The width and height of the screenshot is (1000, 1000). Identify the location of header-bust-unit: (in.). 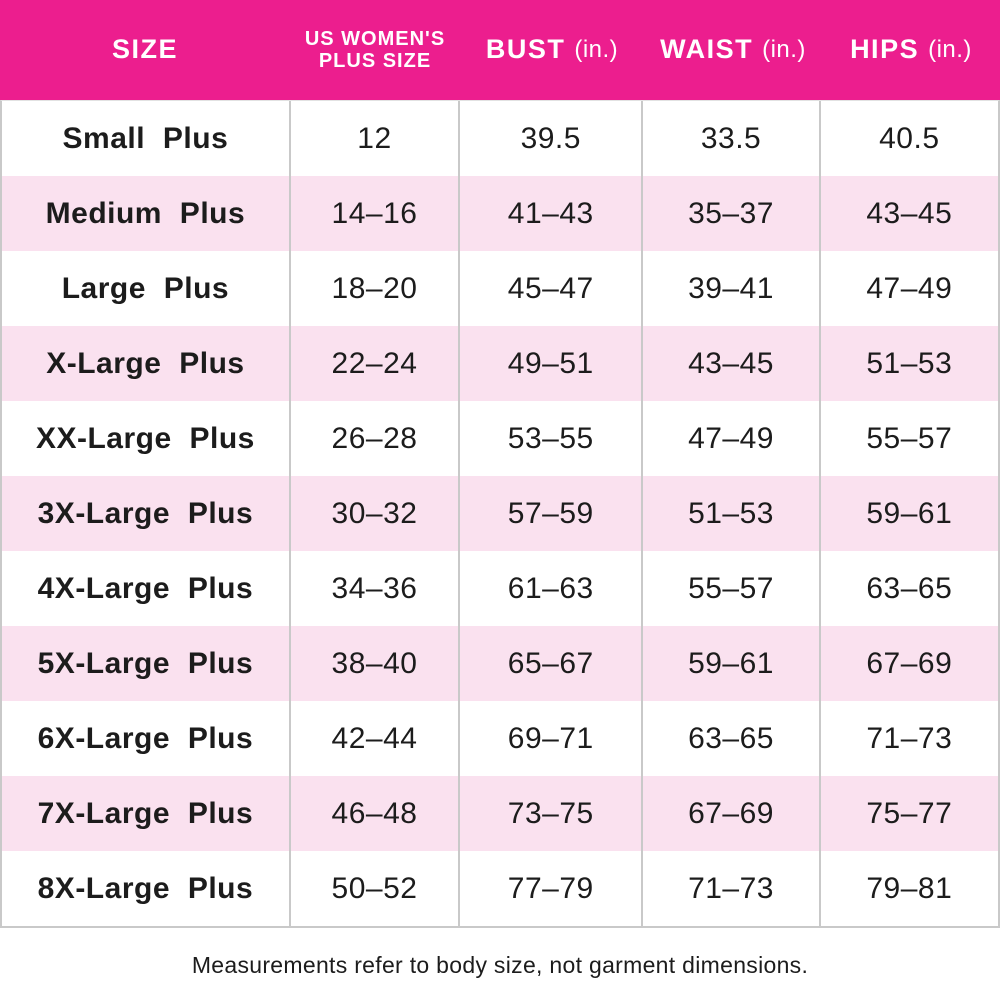
(596, 49).